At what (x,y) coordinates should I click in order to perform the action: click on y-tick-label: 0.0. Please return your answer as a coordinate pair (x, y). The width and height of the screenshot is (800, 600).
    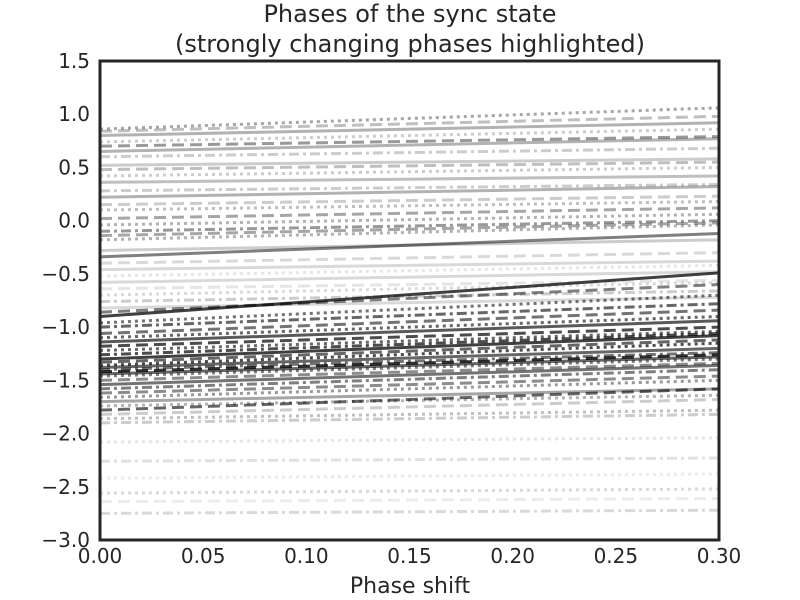
    Looking at the image, I should click on (74, 221).